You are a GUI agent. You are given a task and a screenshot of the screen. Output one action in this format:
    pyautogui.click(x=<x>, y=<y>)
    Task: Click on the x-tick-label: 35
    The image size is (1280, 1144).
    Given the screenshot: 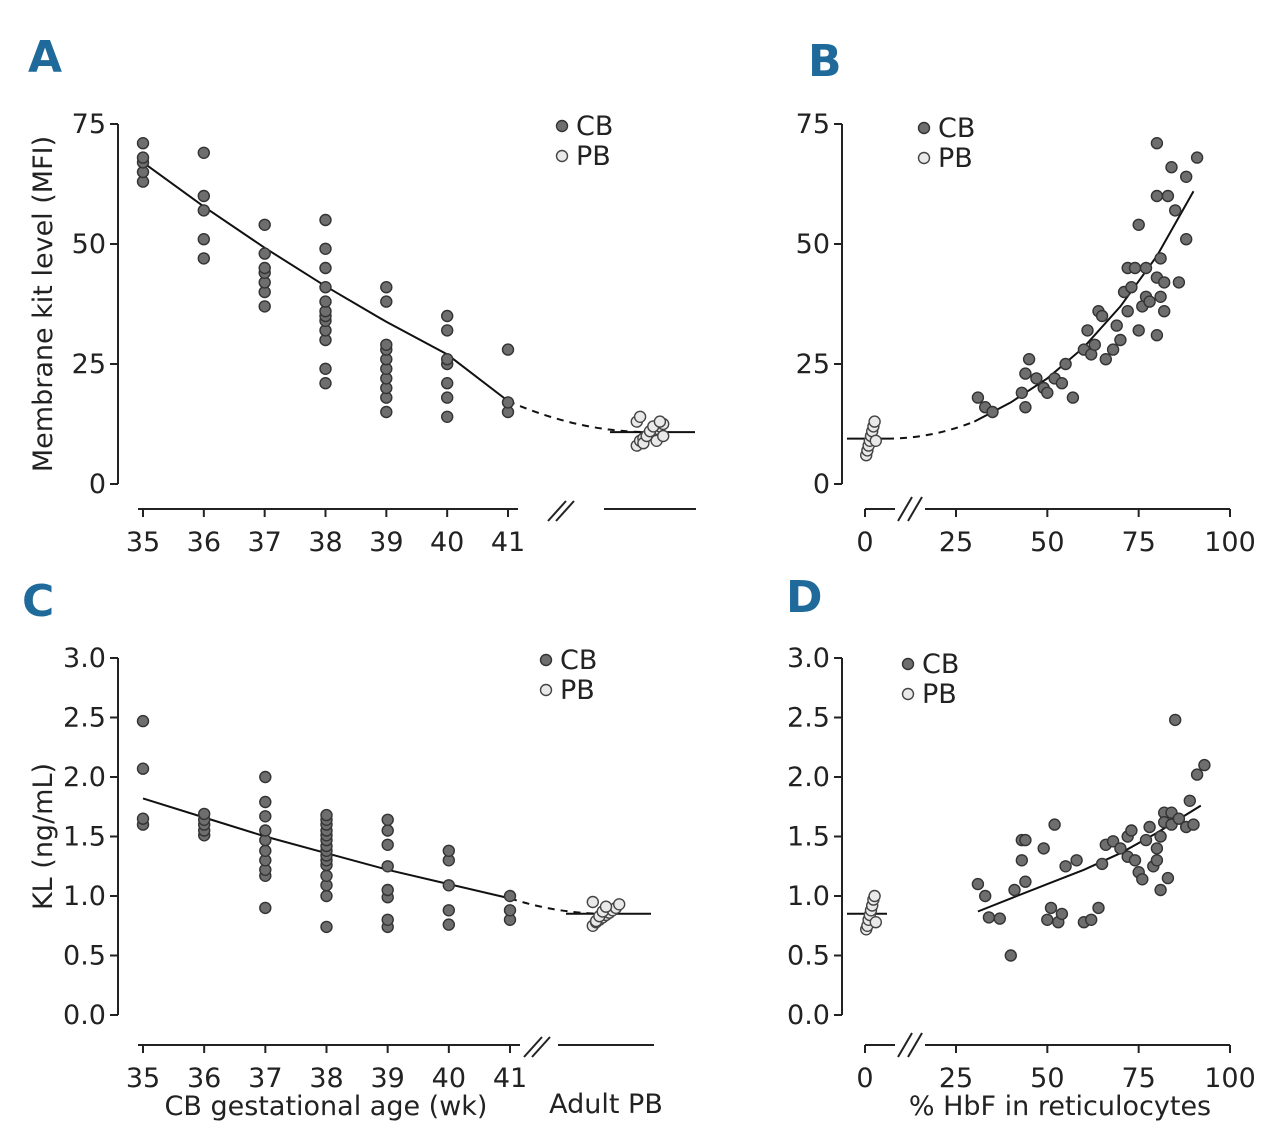 What is the action you would take?
    pyautogui.click(x=143, y=1078)
    